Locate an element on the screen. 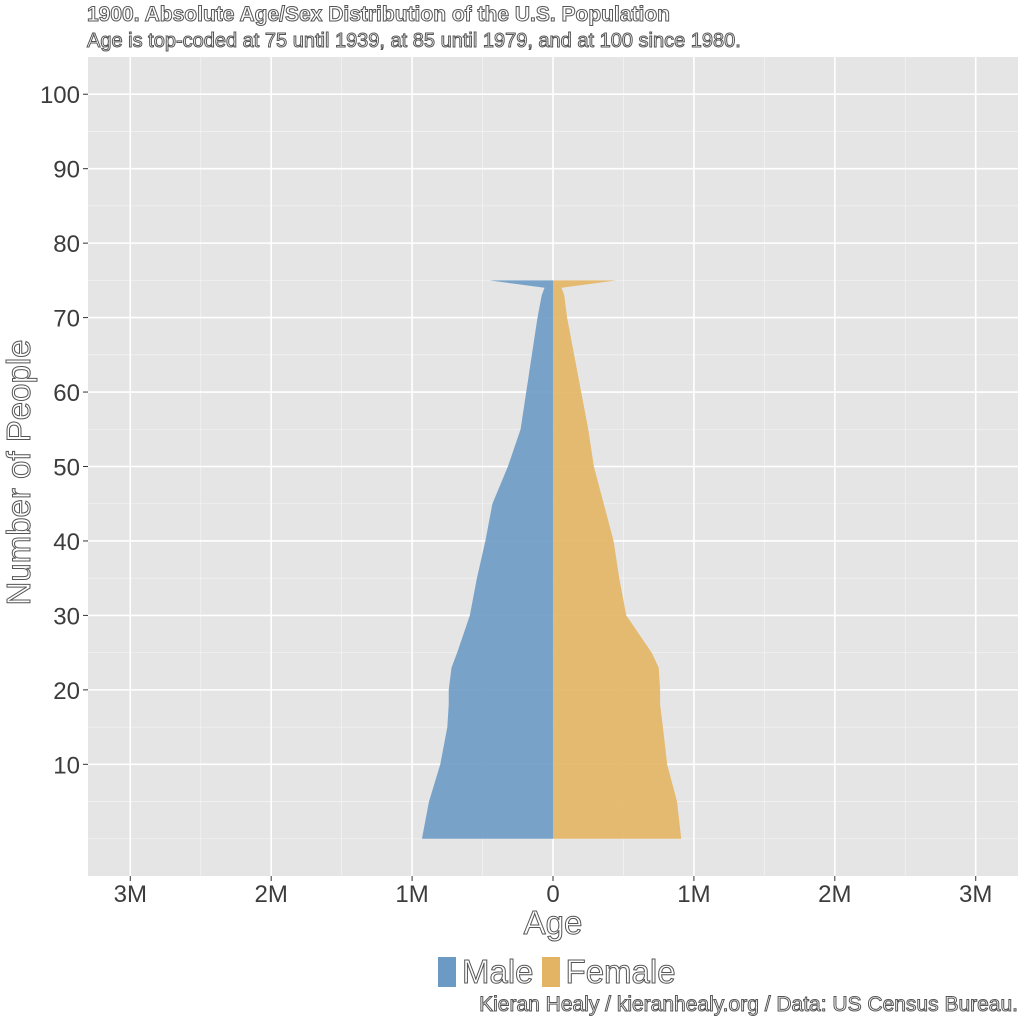  y-tick-label: 10 is located at coordinates (66, 765).